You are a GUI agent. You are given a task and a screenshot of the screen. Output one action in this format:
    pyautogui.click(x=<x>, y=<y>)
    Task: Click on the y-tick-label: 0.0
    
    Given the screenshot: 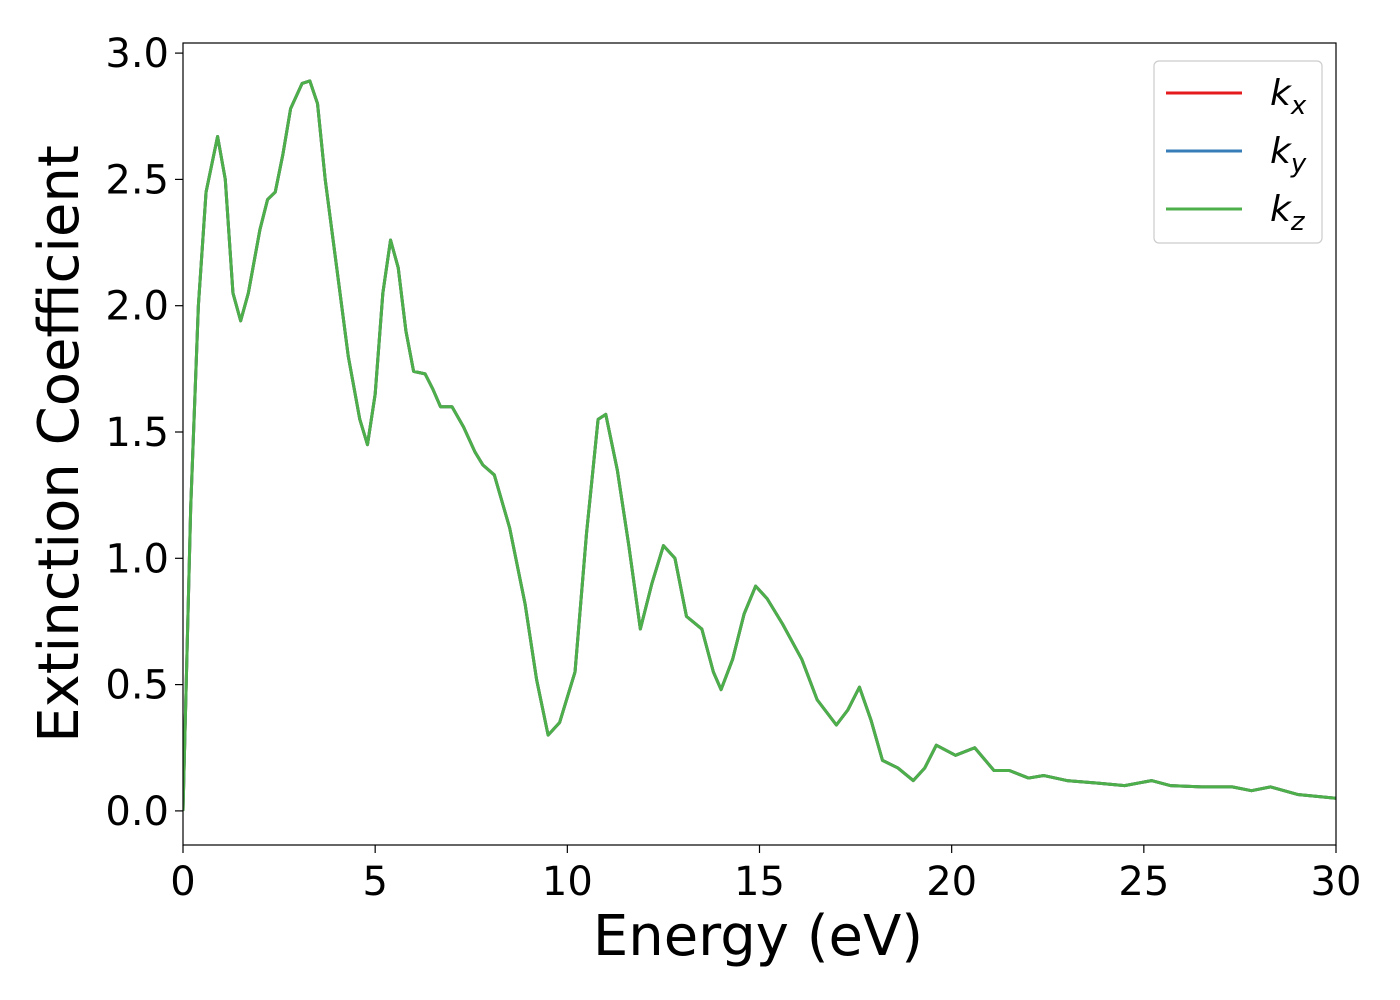 What is the action you would take?
    pyautogui.click(x=137, y=812)
    